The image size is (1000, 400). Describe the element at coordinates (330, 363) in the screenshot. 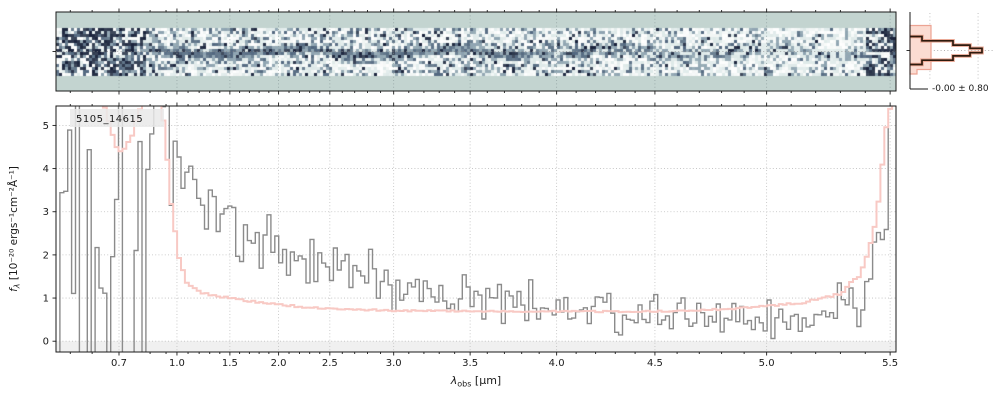

I see `x-tick-label: 2.5` at that location.